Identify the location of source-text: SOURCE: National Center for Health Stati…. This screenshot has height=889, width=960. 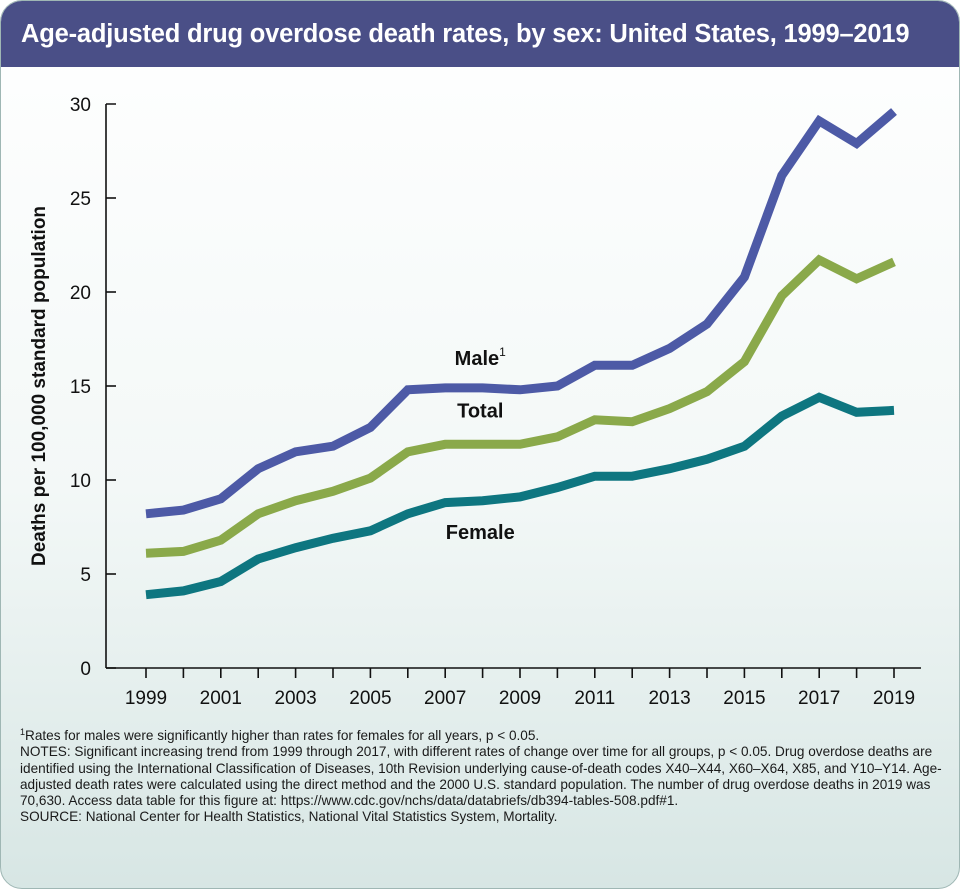
(289, 817).